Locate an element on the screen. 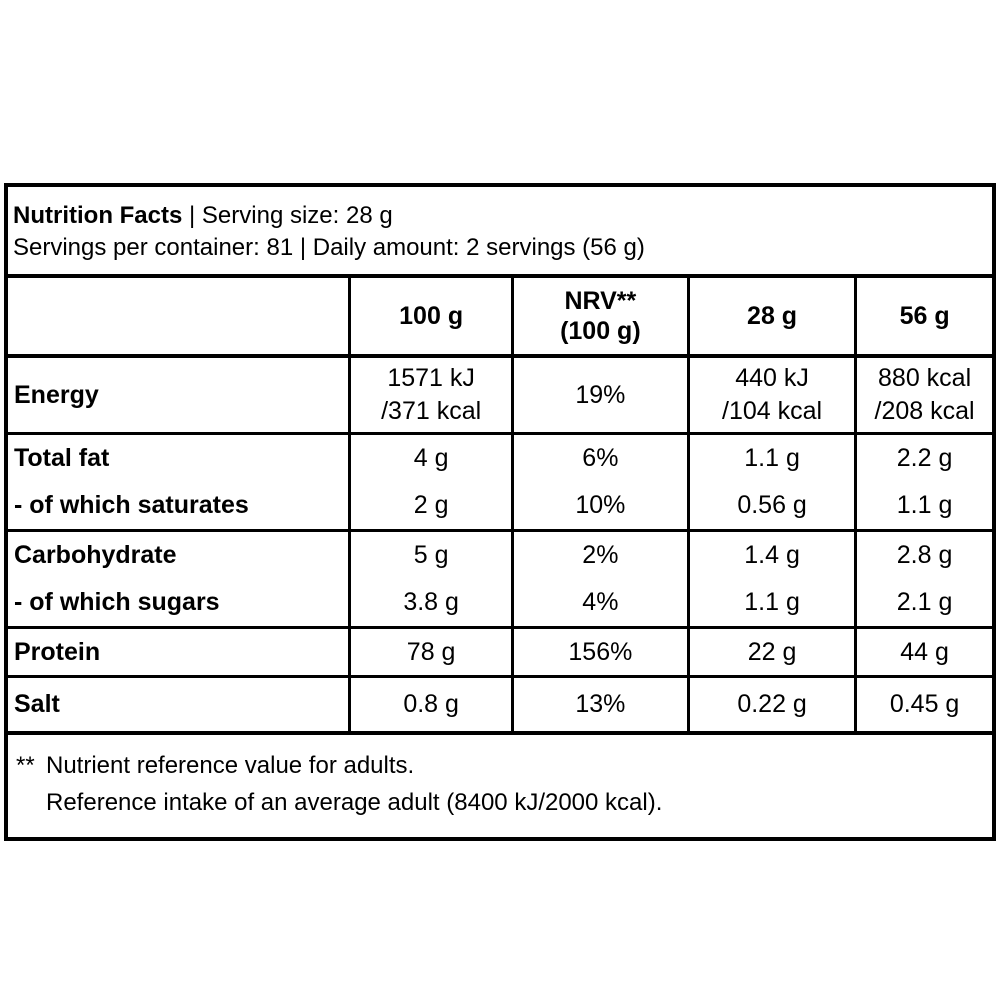  value-cell: 0.8 g is located at coordinates (429, 704).